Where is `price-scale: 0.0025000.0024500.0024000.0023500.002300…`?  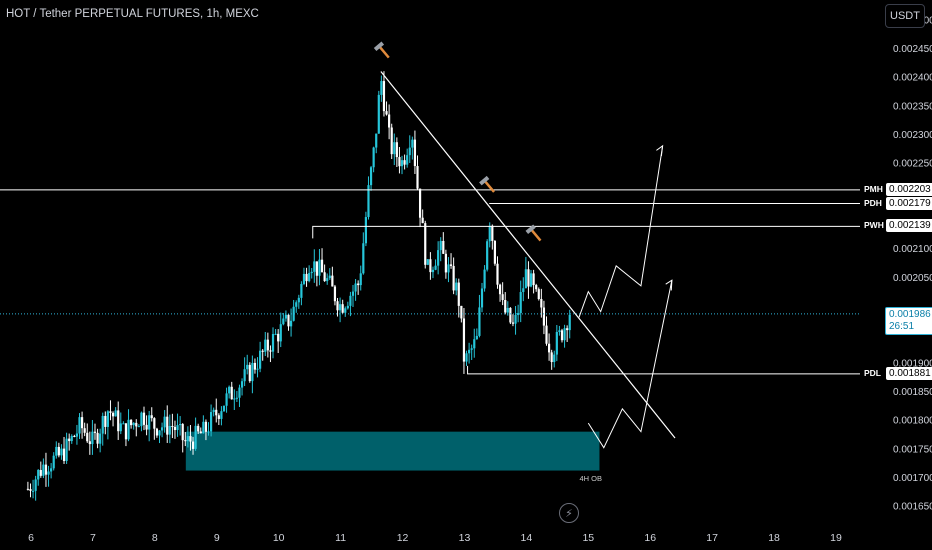
price-scale: 0.0025000.0024500.0024000.0023500.002300… is located at coordinates (912, 264).